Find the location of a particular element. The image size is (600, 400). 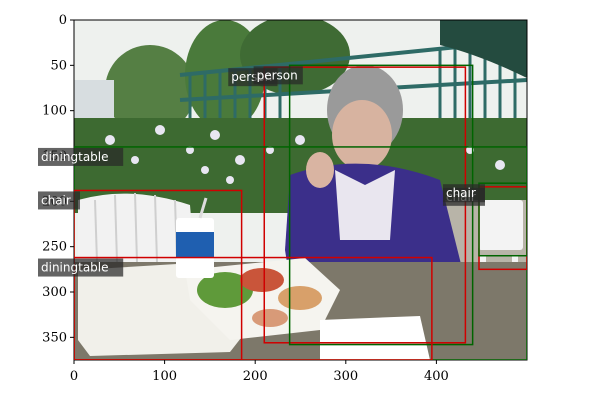

x-tick-label: 400 is located at coordinates (436, 376).